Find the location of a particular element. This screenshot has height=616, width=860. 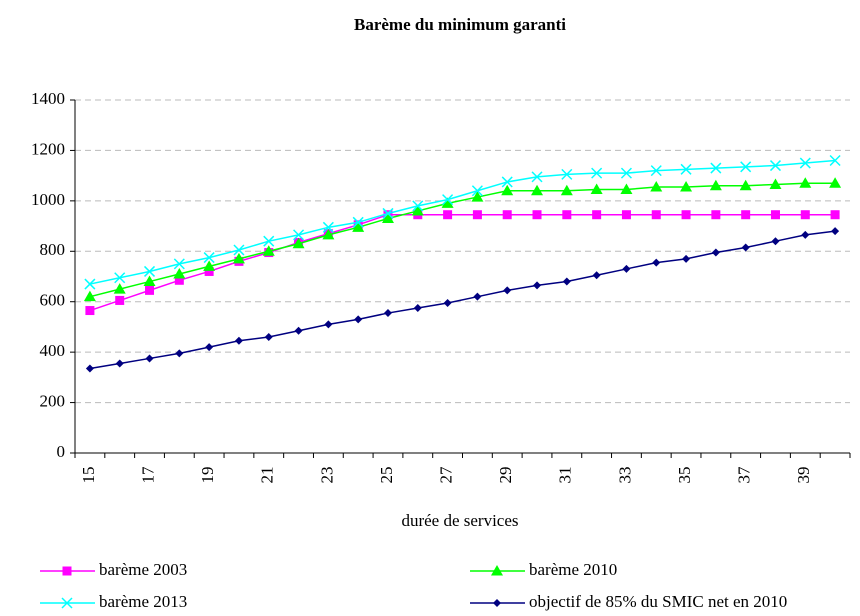

x-tick-label: 19 is located at coordinates (207, 475).